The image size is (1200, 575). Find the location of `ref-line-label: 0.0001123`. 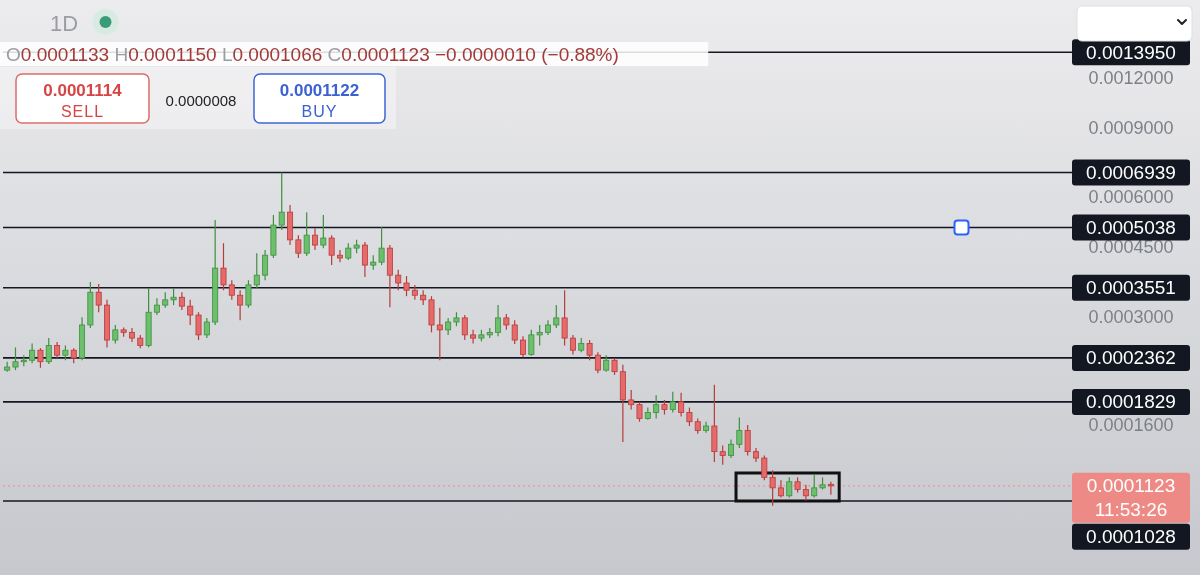

ref-line-label: 0.0001123 is located at coordinates (1131, 486).